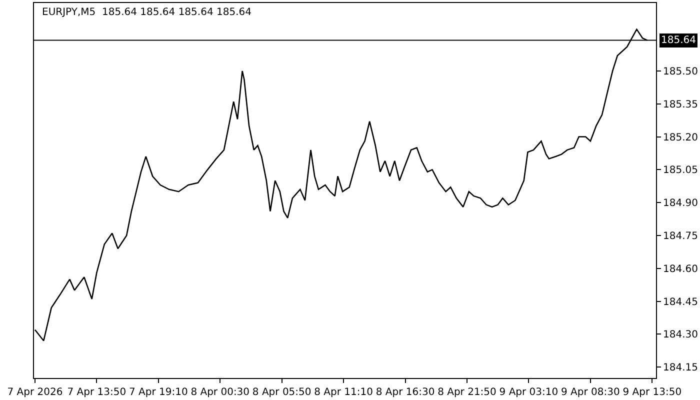 The image size is (700, 400). Describe the element at coordinates (343, 392) in the screenshot. I see `x-tick-label: 8 Apr 11:10` at that location.